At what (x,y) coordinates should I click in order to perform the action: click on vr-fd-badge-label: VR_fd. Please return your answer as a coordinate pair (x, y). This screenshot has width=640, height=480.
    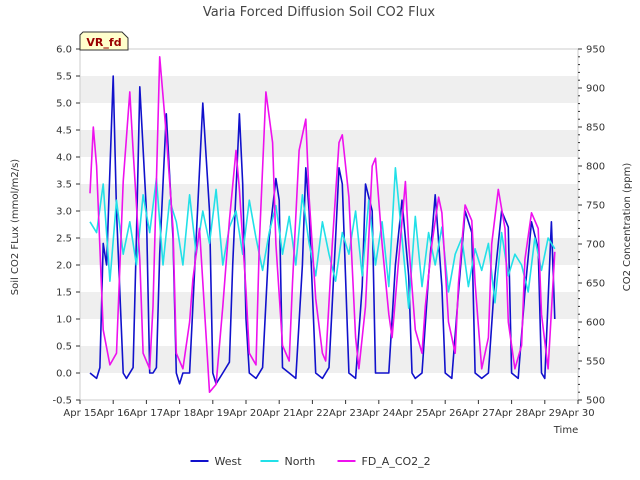
    Looking at the image, I should click on (103, 42).